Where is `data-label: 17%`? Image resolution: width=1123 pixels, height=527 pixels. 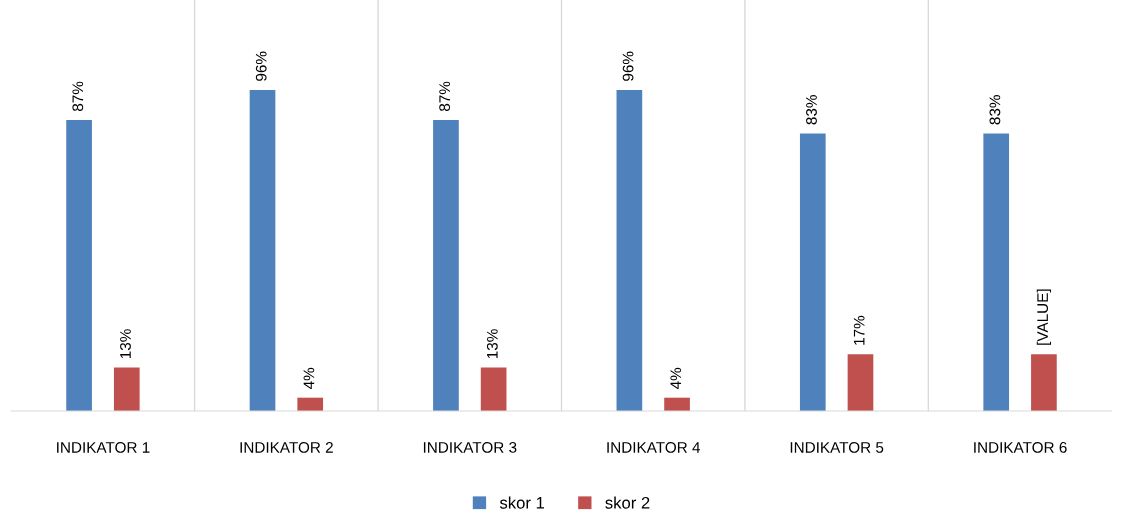 data-label: 17% is located at coordinates (859, 330).